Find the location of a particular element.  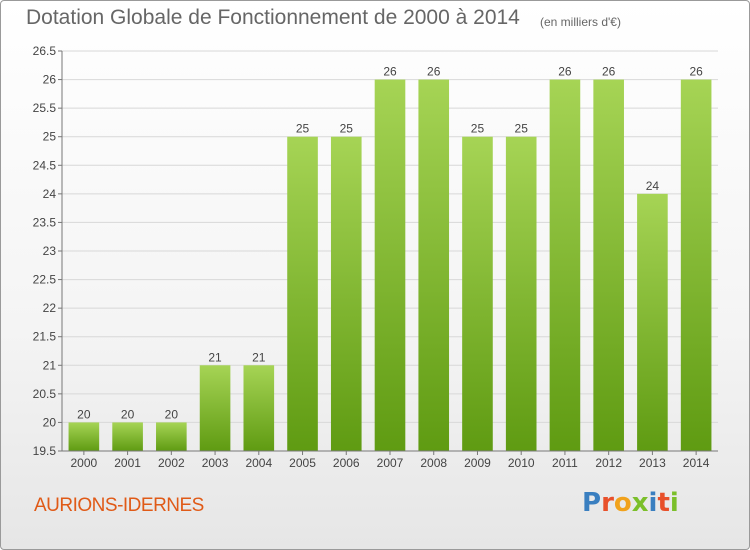

proxiti-logo: Proxiti is located at coordinates (630, 503).